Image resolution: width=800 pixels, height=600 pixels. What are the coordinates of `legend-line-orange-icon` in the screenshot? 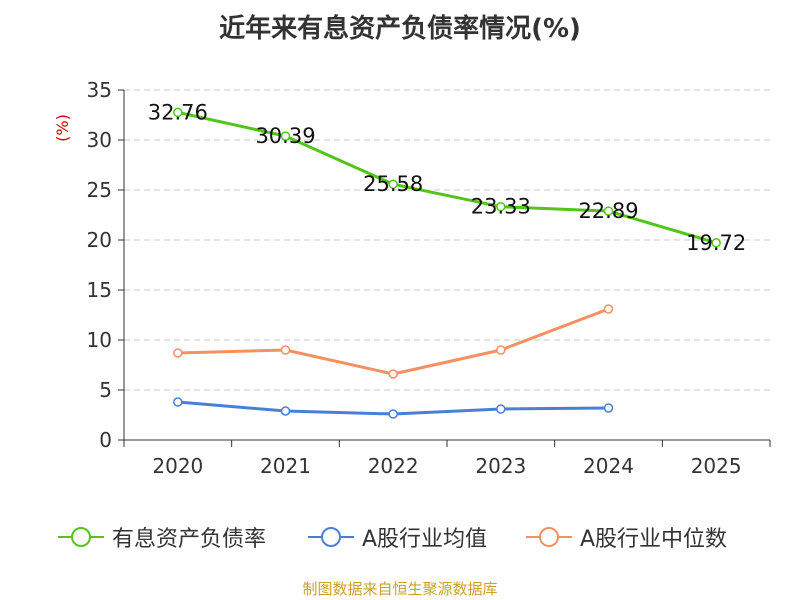 It's located at (549, 537).